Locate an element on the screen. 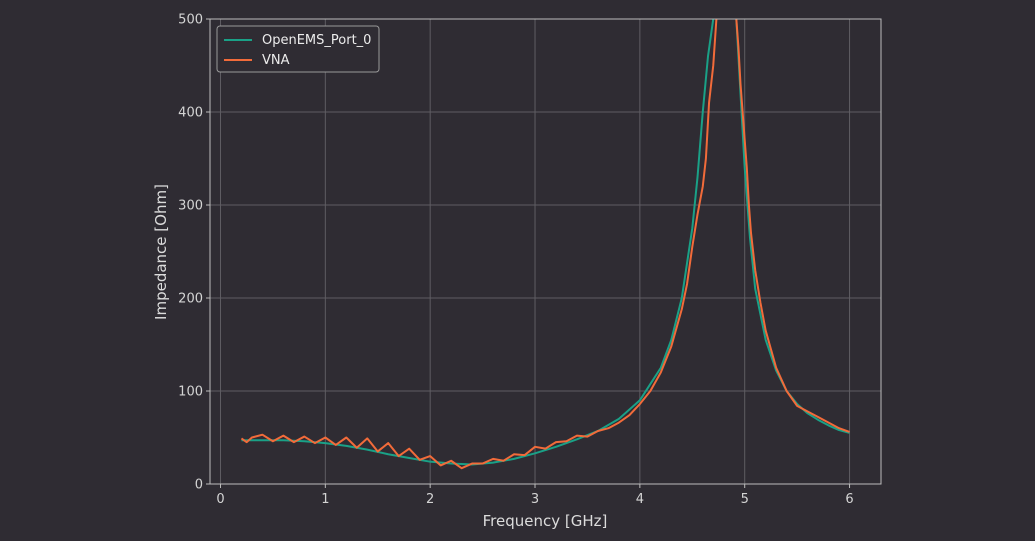 The height and width of the screenshot is (541, 1035). y-axis-label: Impedance [Ohm] is located at coordinates (161, 252).